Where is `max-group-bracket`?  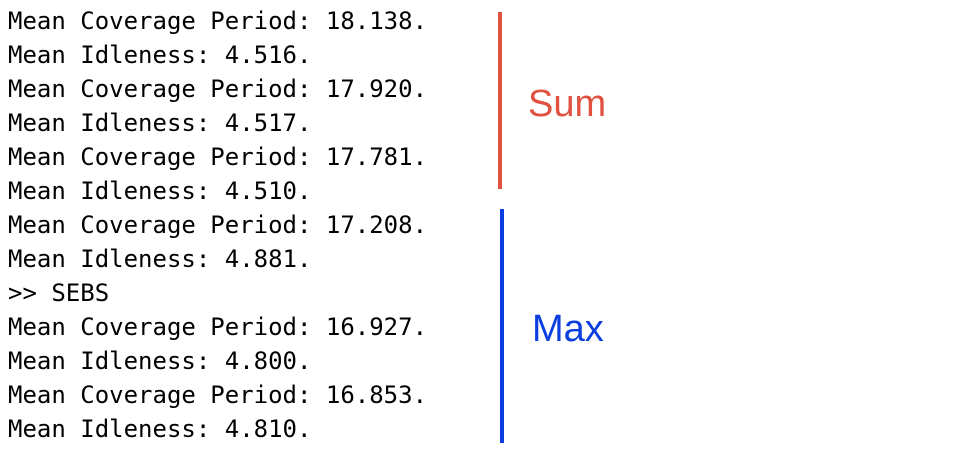 max-group-bracket is located at coordinates (502, 326).